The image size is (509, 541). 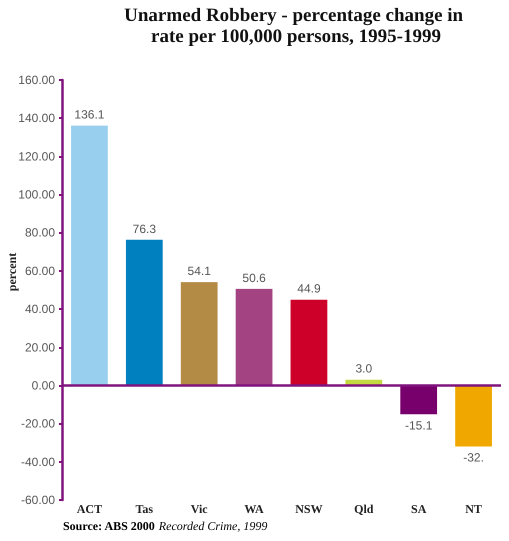 I want to click on y-tick-label: 160.00, so click(x=37, y=80).